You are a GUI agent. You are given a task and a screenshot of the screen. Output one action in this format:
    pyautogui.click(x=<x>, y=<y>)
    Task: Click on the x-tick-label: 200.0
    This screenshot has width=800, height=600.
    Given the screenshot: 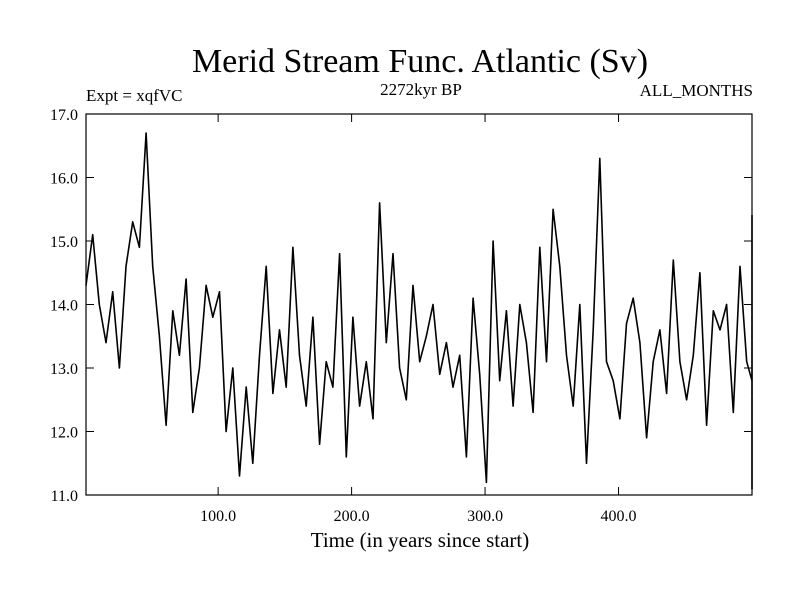 What is the action you would take?
    pyautogui.click(x=352, y=516)
    